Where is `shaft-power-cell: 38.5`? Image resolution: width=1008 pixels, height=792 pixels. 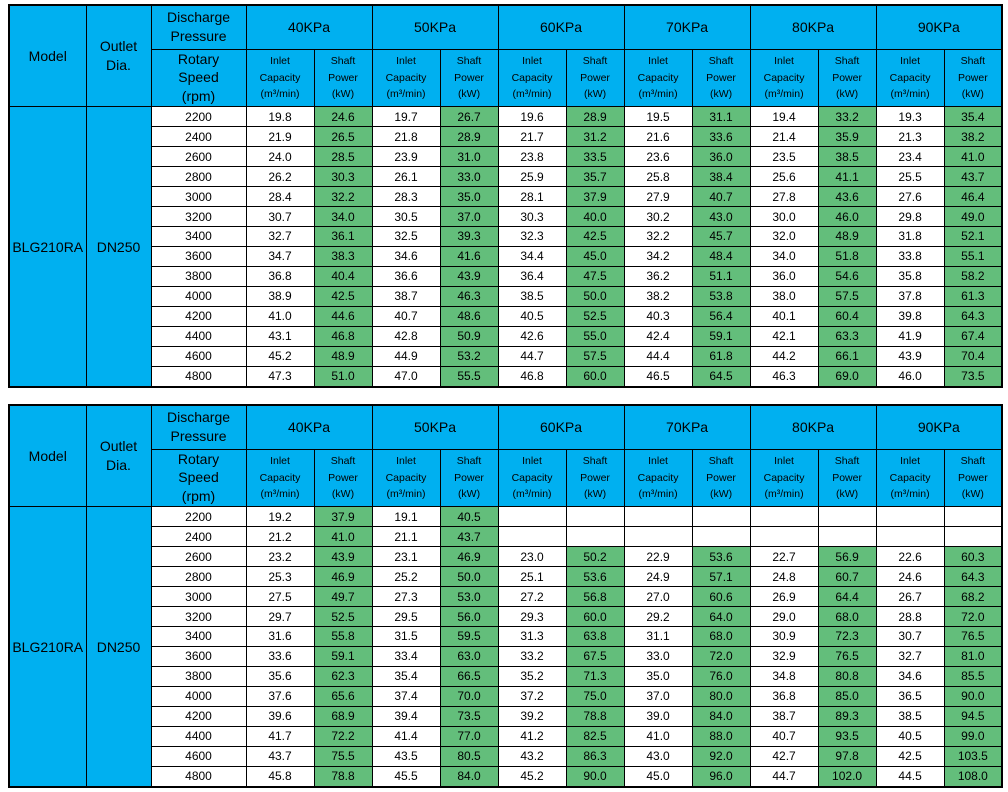
shaft-power-cell: 38.5 is located at coordinates (847, 157).